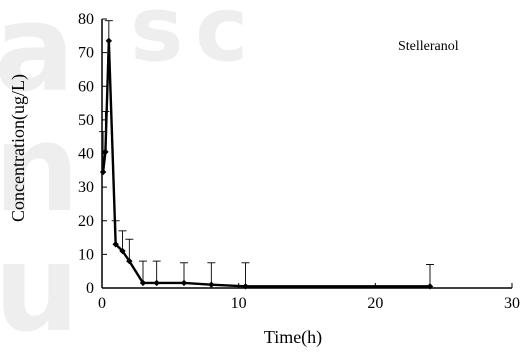  I want to click on x-axis-title: Time(h), so click(293, 337).